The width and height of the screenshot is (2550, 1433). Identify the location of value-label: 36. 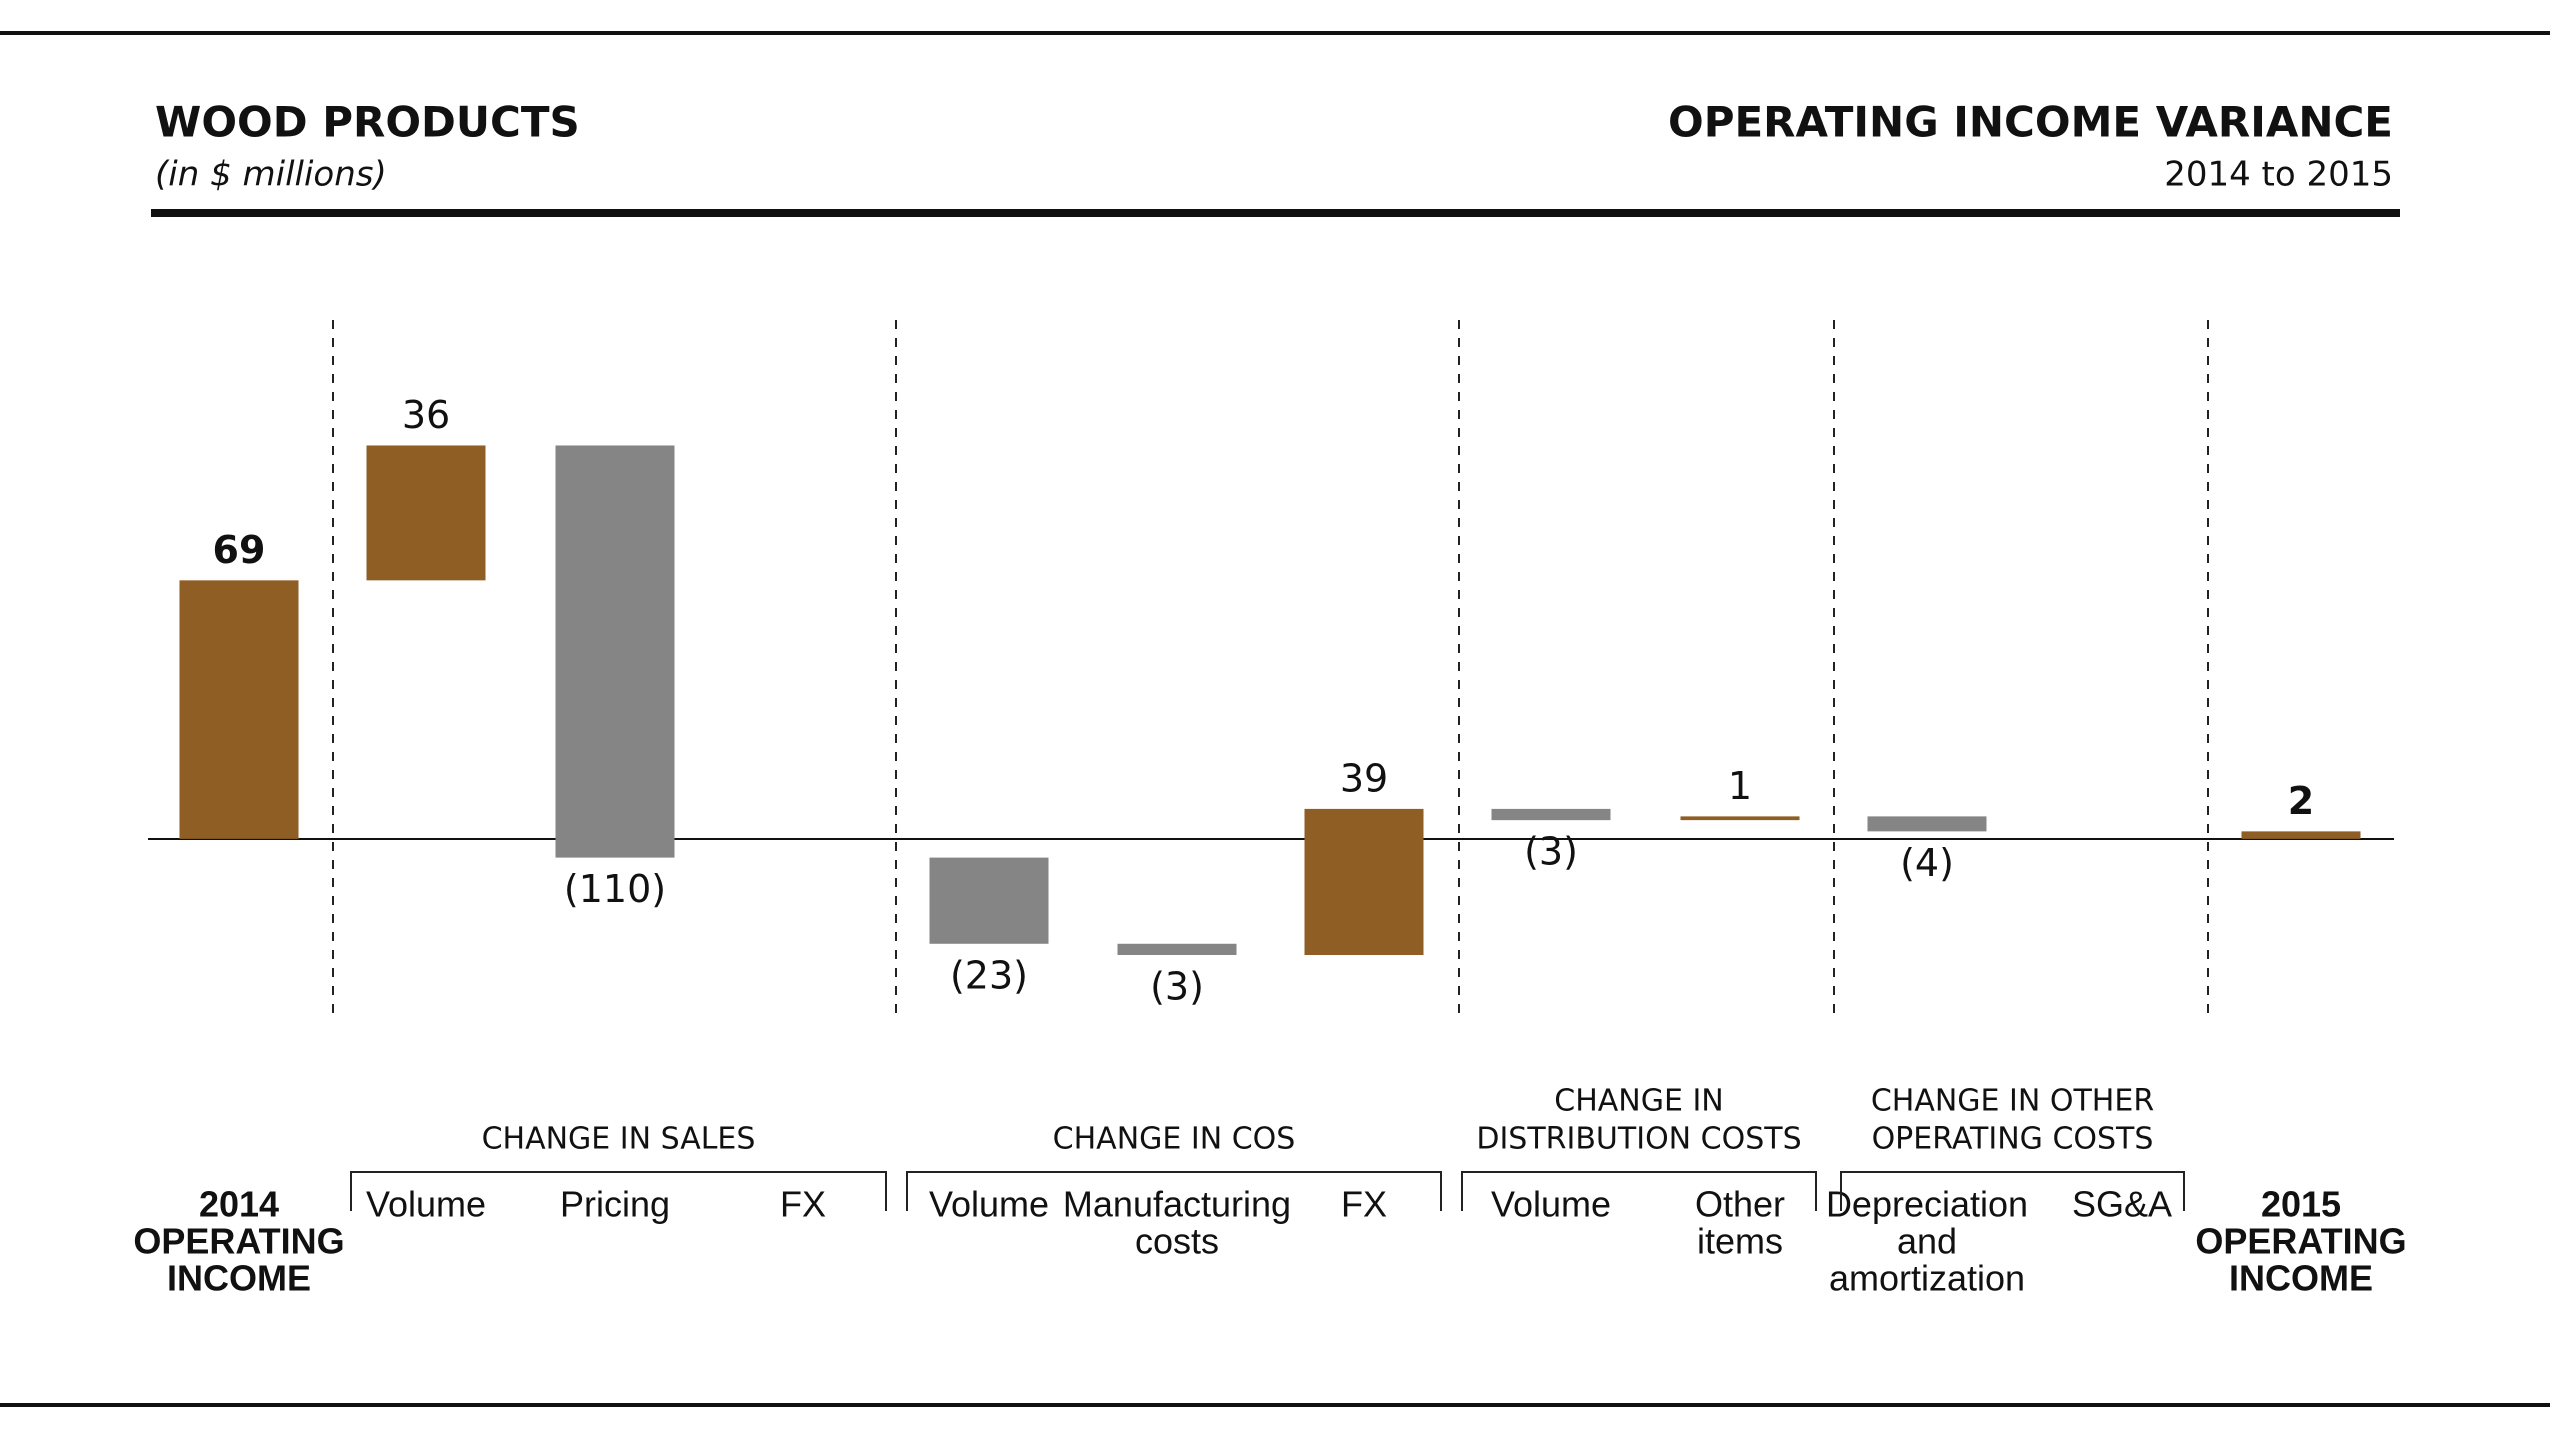
(426, 415).